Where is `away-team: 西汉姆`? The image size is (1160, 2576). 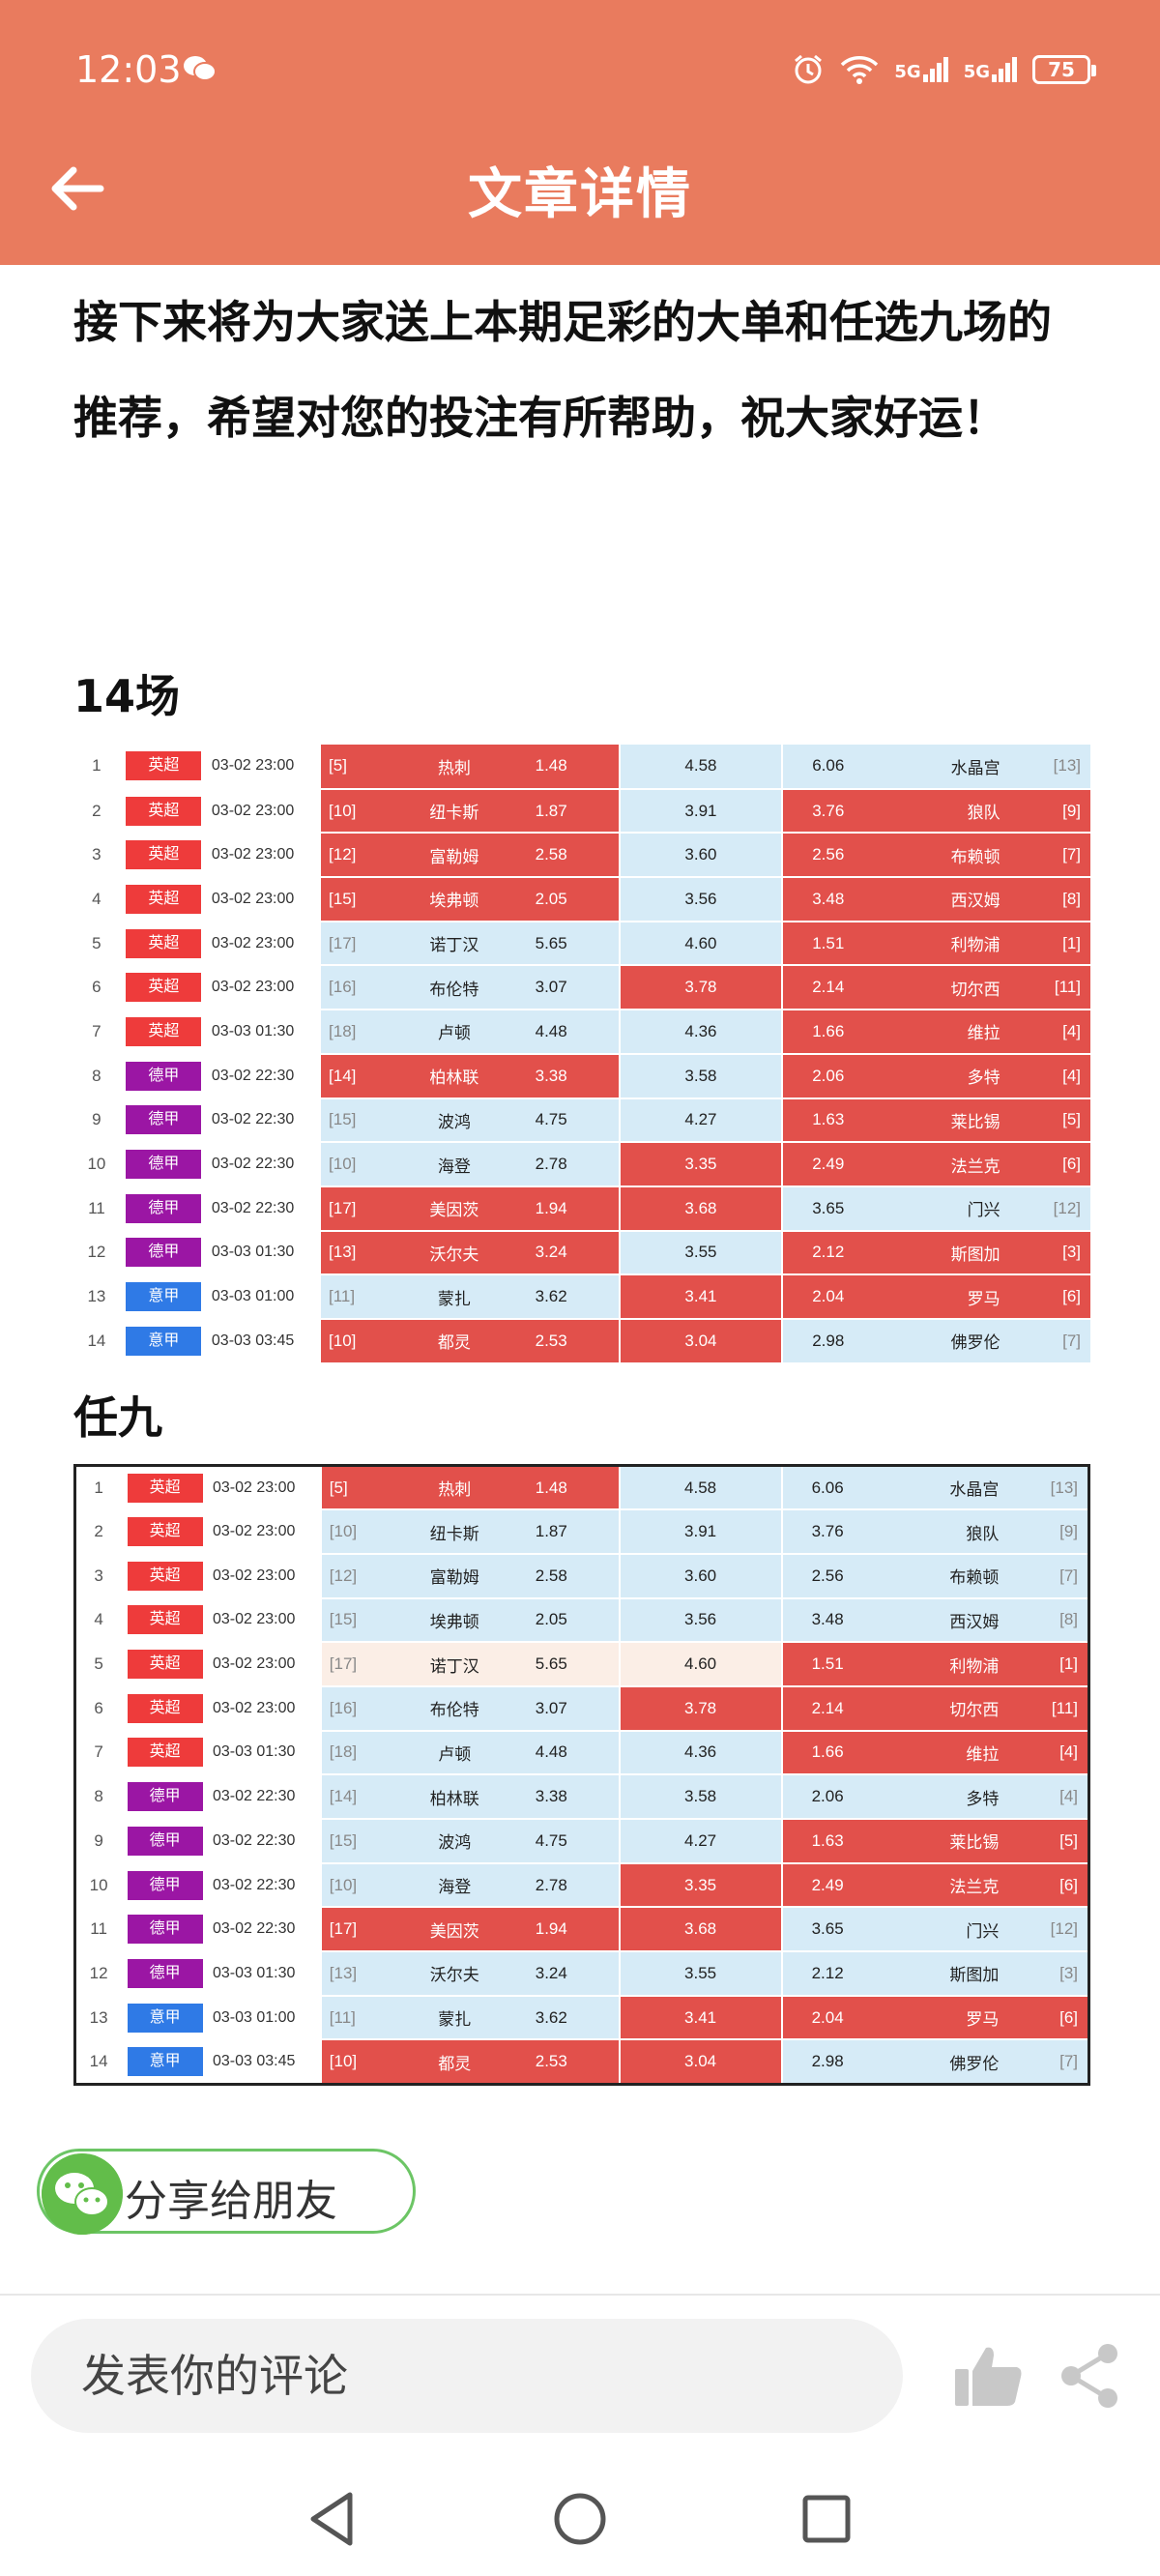
away-team: 西汉姆 is located at coordinates (934, 1620).